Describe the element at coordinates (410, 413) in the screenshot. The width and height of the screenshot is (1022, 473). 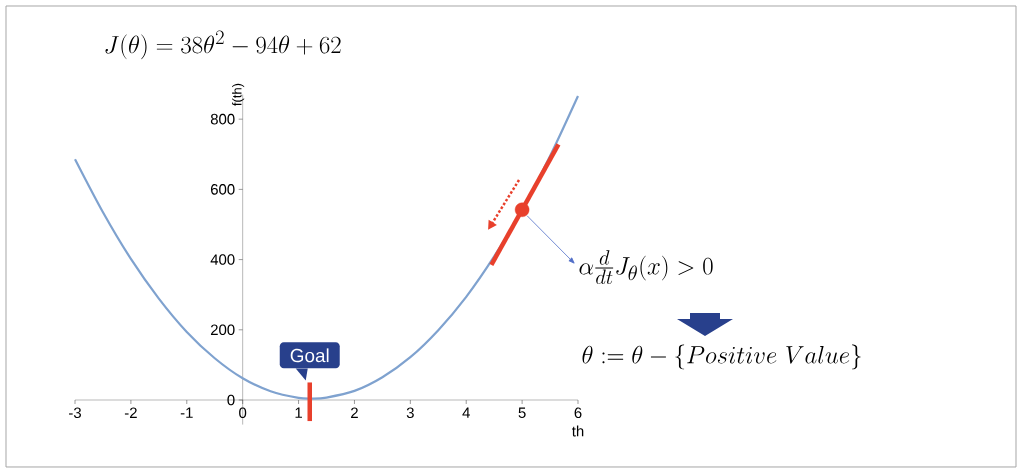
I see `x-tick-label: 3` at that location.